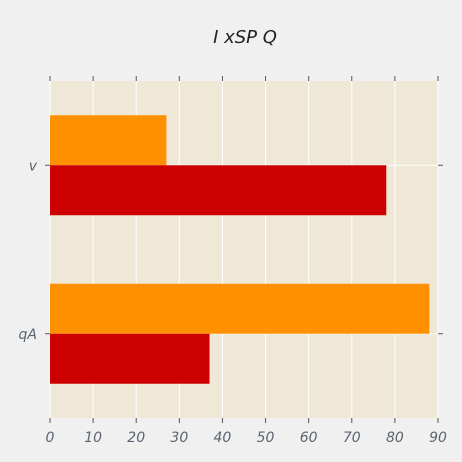 The image size is (462, 462). I want to click on x-tick-label: 60, so click(309, 438).